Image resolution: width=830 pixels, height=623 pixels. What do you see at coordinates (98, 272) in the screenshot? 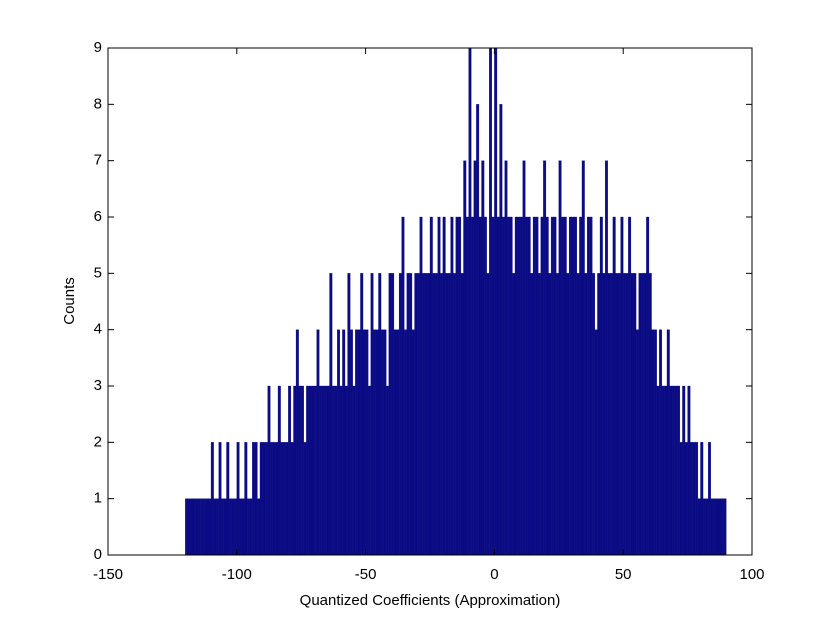
I see `y-tick-label: 5` at bounding box center [98, 272].